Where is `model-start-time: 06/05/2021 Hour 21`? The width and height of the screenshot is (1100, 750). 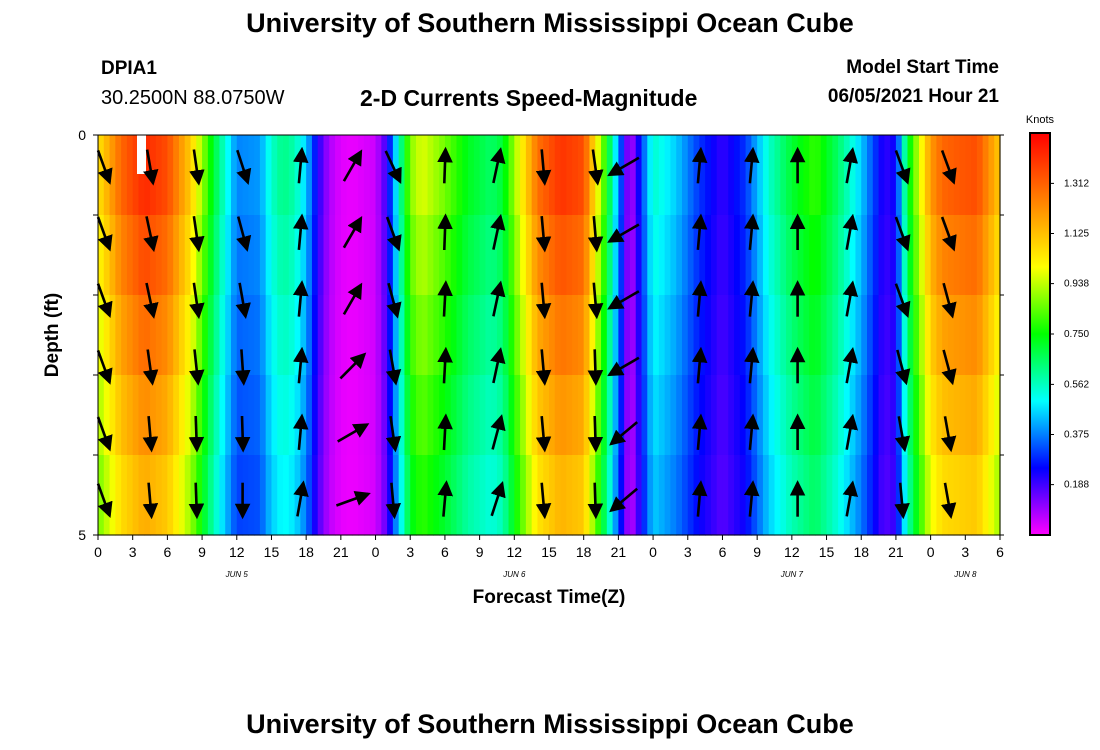 model-start-time: 06/05/2021 Hour 21 is located at coordinates (913, 96).